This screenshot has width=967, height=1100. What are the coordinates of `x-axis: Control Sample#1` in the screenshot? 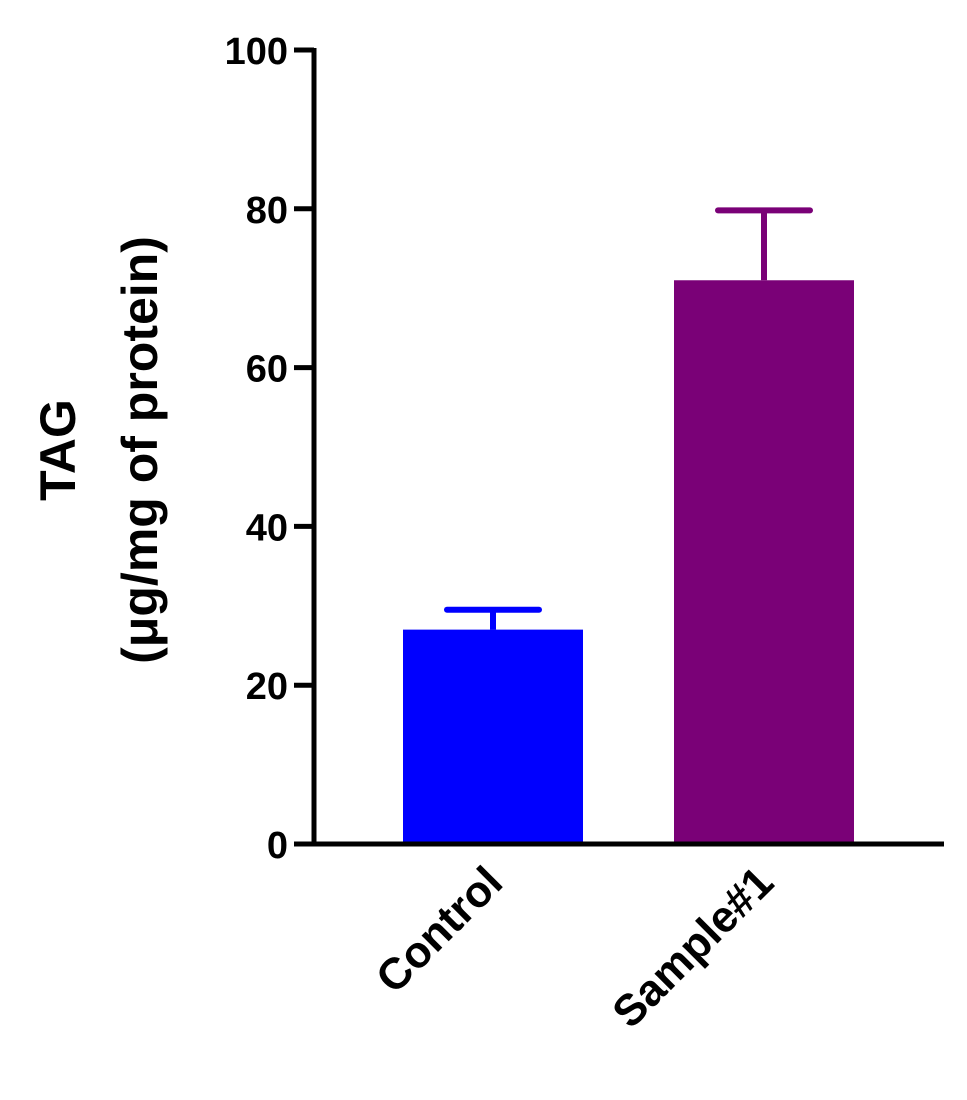 It's located at (627, 939).